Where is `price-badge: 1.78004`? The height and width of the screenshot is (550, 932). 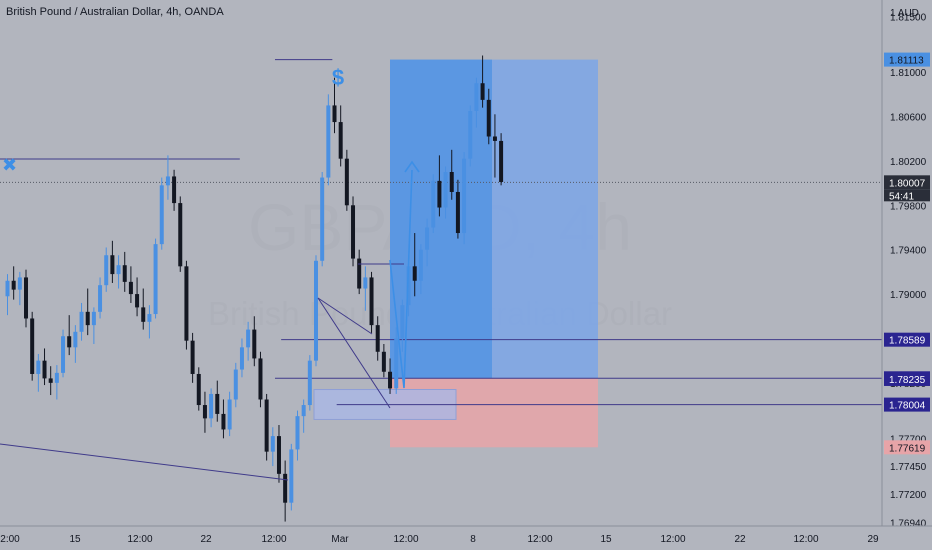 price-badge: 1.78004 is located at coordinates (907, 404).